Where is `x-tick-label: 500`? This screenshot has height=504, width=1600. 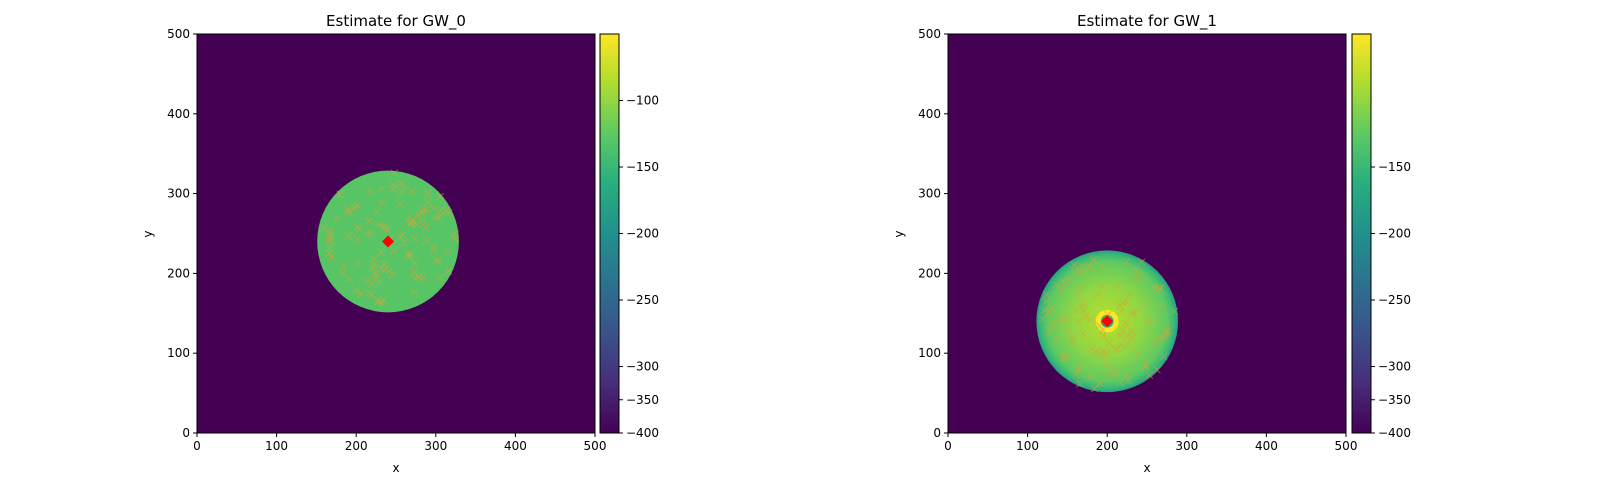 x-tick-label: 500 is located at coordinates (595, 446).